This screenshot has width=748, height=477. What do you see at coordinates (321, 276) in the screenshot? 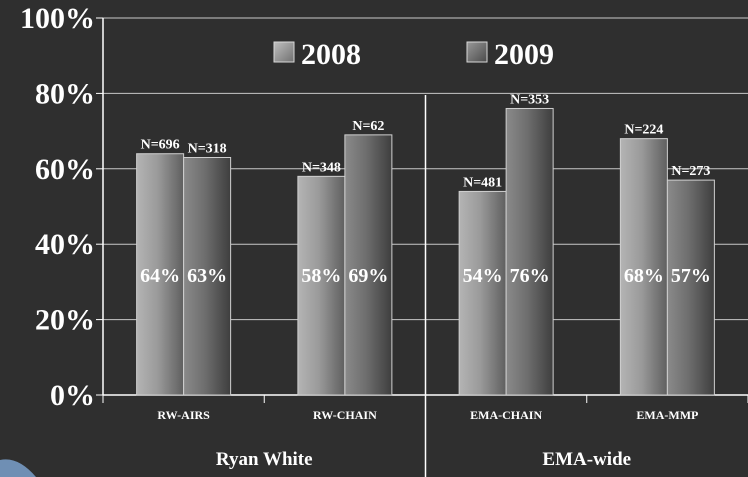
I see `value-label: 58%` at bounding box center [321, 276].